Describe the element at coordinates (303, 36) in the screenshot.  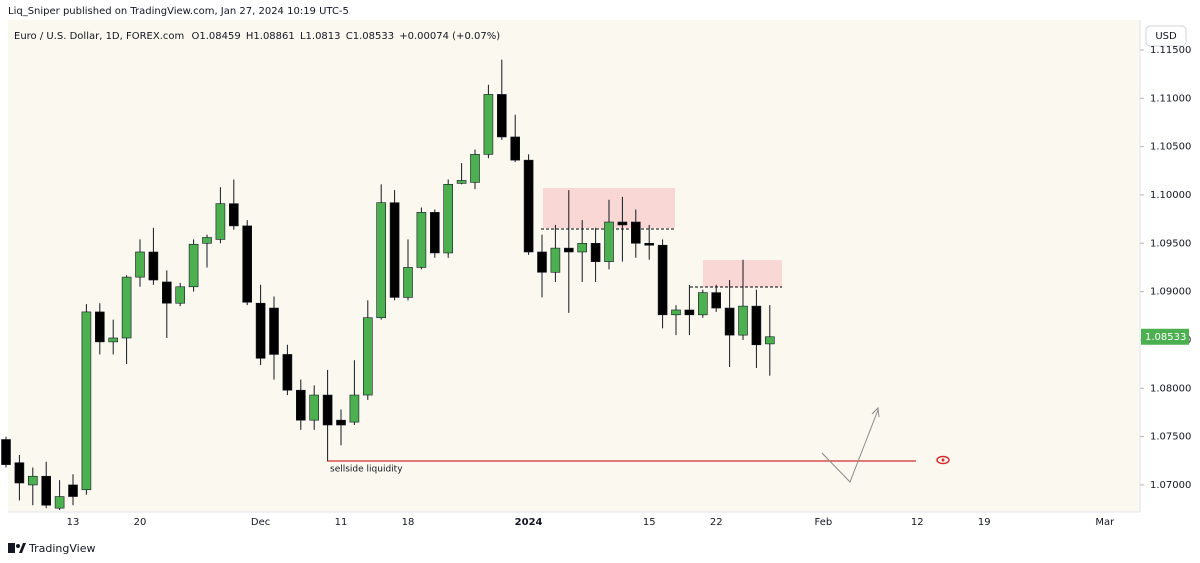
I see `ohlc-label: L` at that location.